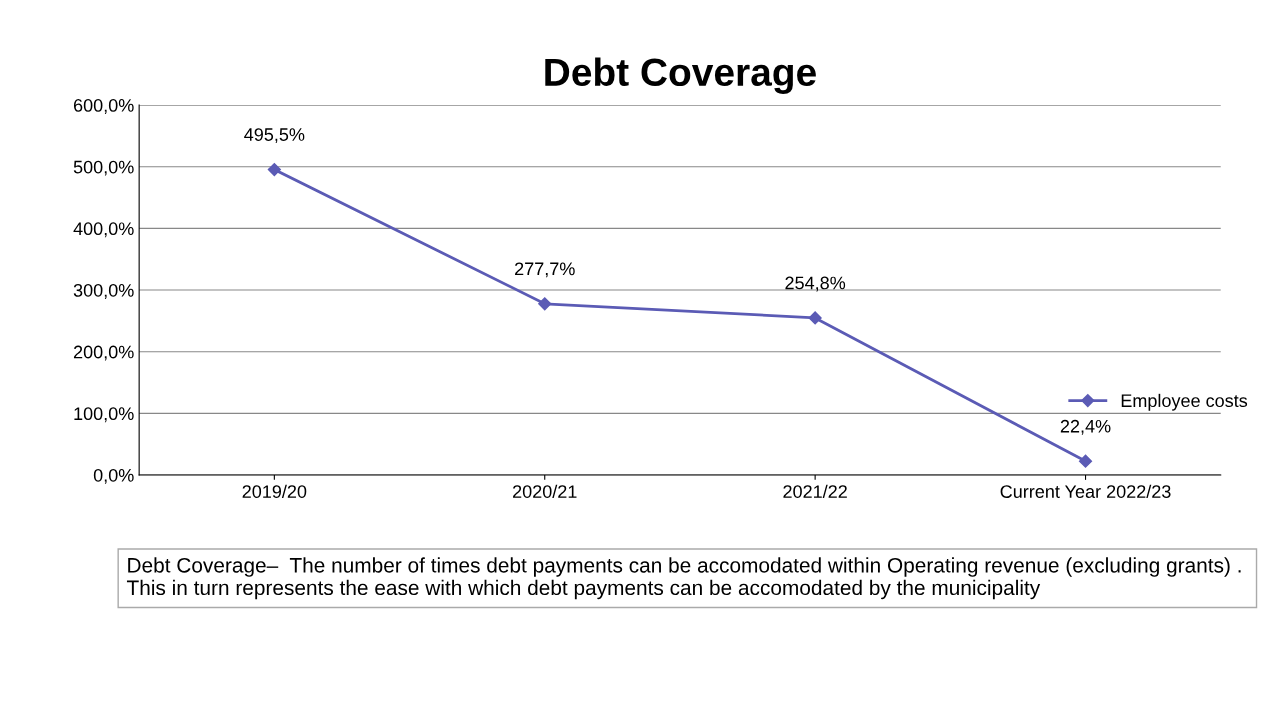  I want to click on x-tick-label: 2021/22, so click(815, 491).